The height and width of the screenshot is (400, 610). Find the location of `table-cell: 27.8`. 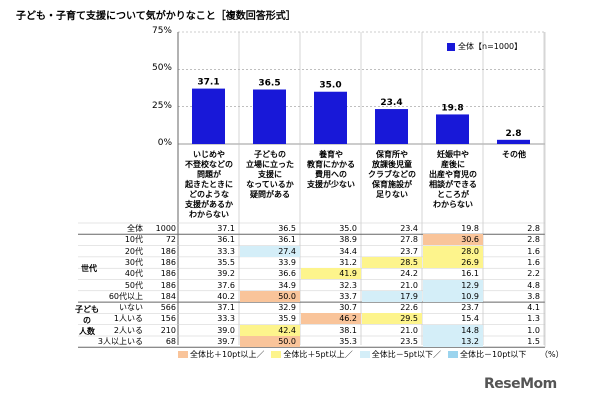

table-cell: 27.8 is located at coordinates (409, 240).